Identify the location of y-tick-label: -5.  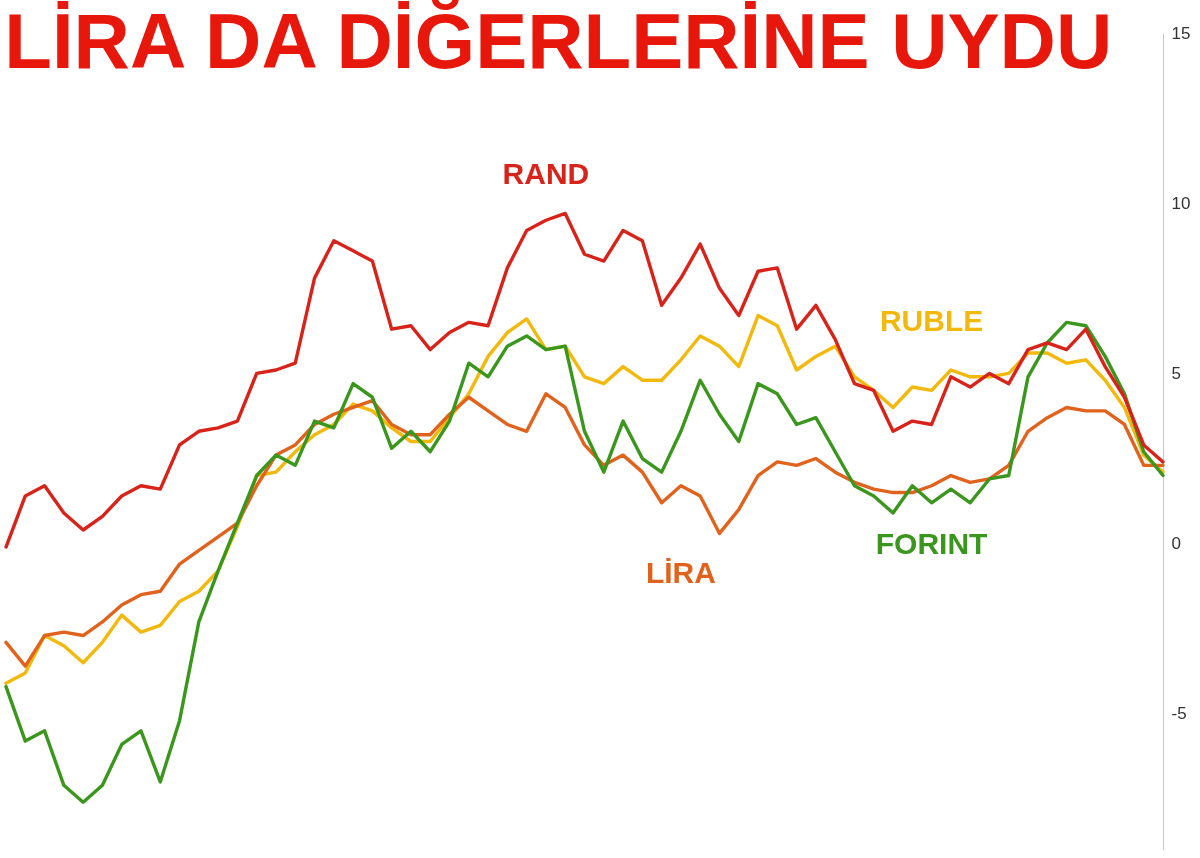
(1179, 714).